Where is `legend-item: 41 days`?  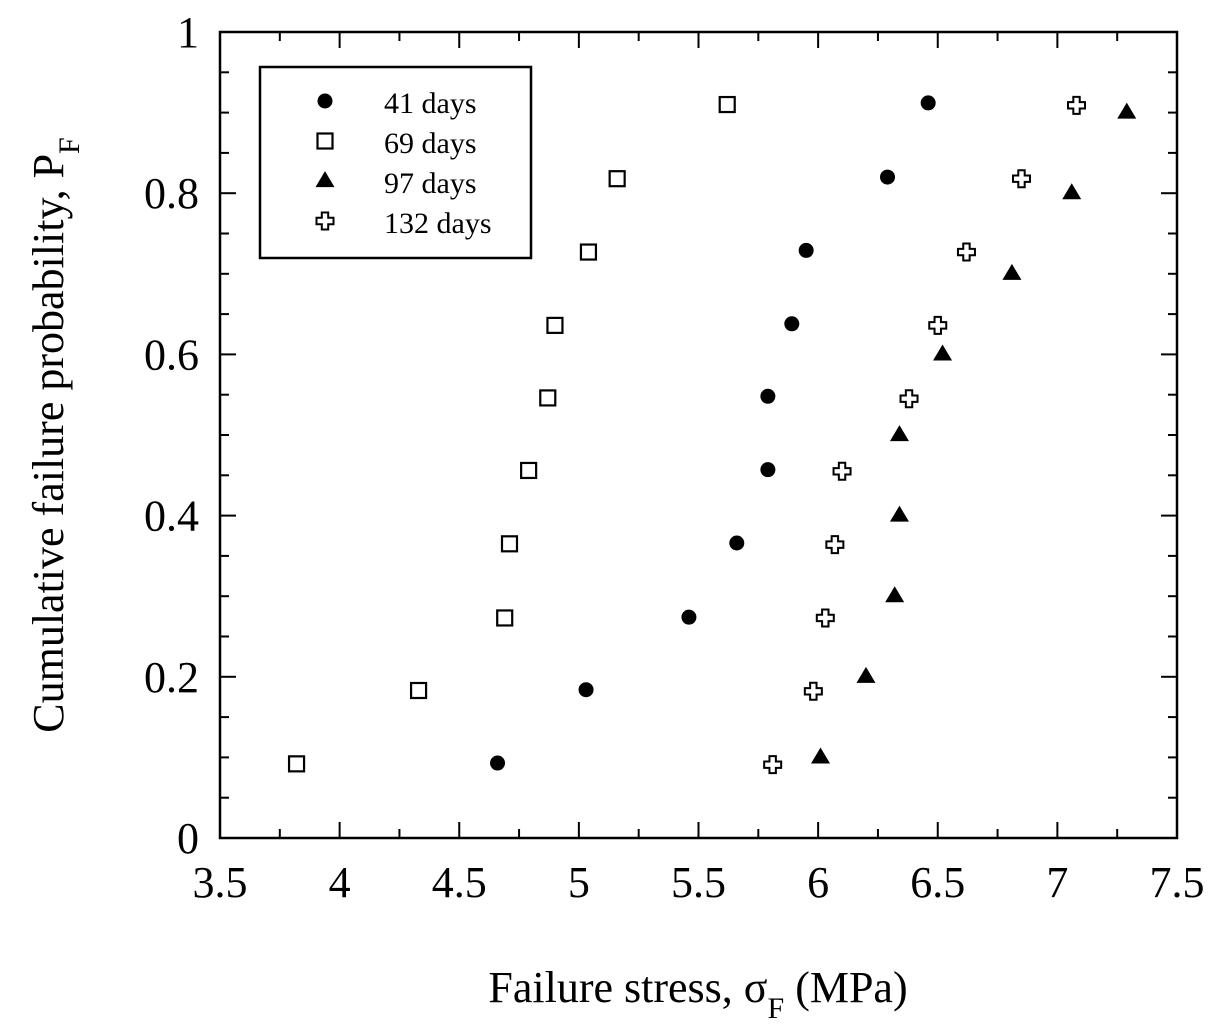 legend-item: 41 days is located at coordinates (397, 103).